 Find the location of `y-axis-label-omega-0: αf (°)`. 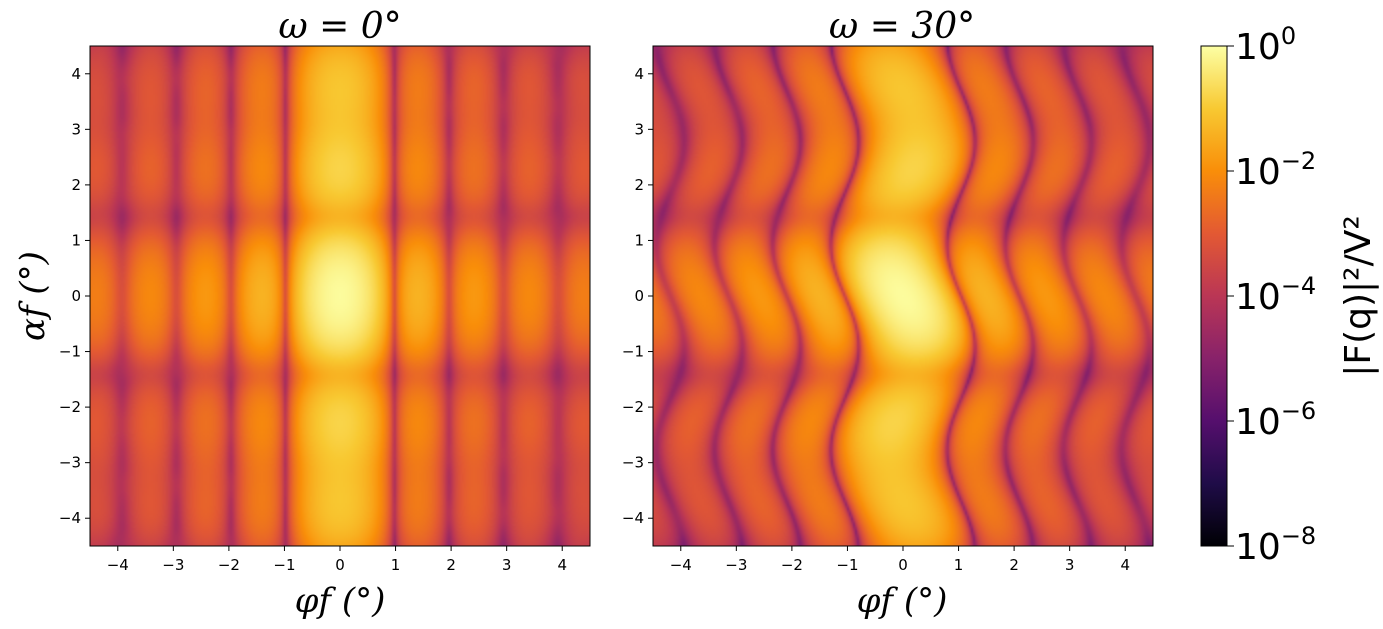

y-axis-label-omega-0: αf (°) is located at coordinates (33, 296).